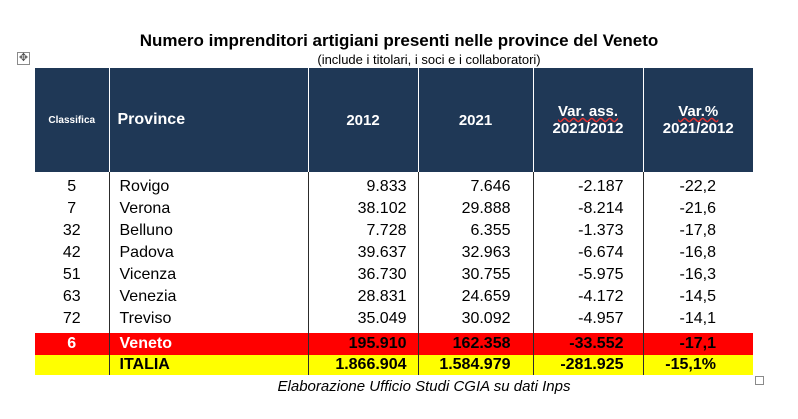  I want to click on cell-2012: 1.866.904, so click(363, 365).